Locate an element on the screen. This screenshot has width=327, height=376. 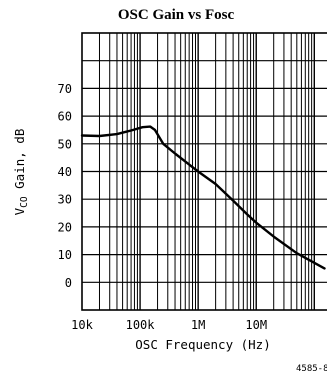
y-tick-label: 0 is located at coordinates (68, 283).